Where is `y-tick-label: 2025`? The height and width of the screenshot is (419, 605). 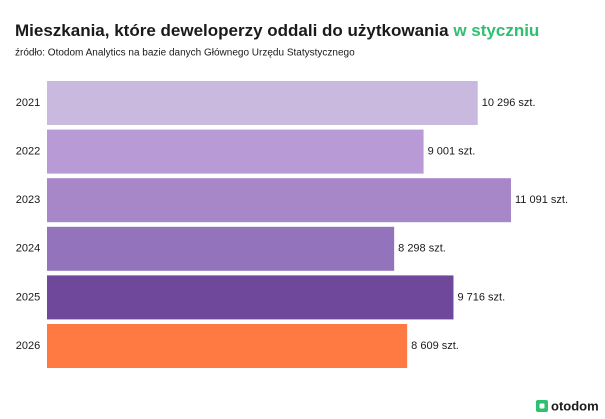
y-tick-label: 2025 is located at coordinates (28, 297).